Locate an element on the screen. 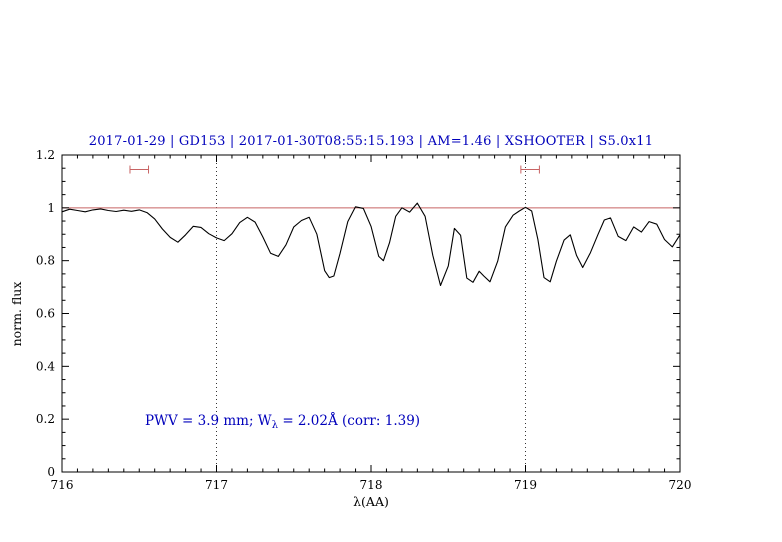  y-tick-label: 0 is located at coordinates (51, 472).